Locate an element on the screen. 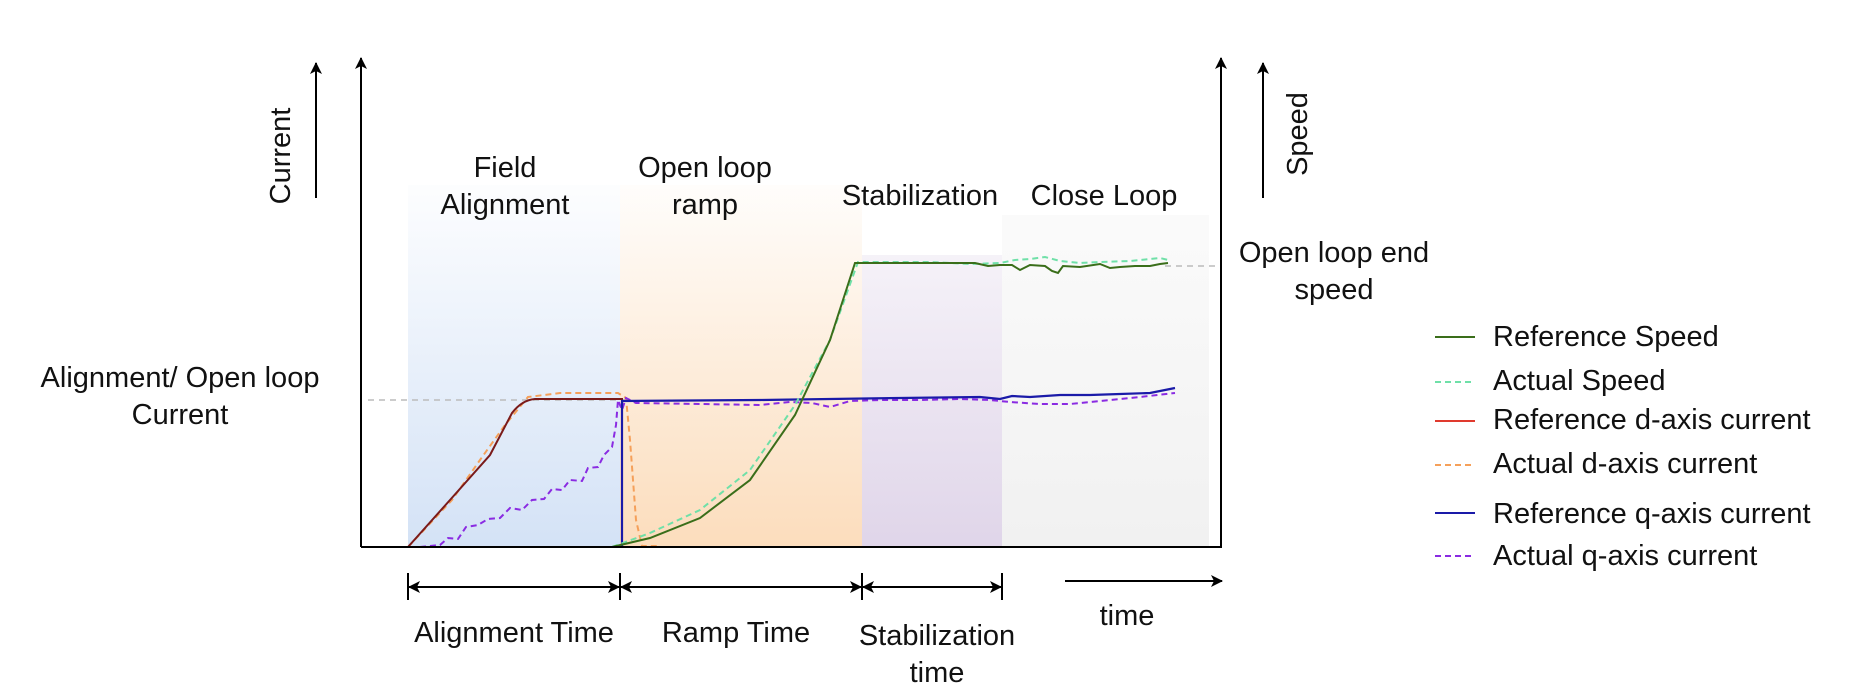 This screenshot has width=1860, height=692. legend-item-actual-d-current: Actual d-axis current is located at coordinates (1596, 464).